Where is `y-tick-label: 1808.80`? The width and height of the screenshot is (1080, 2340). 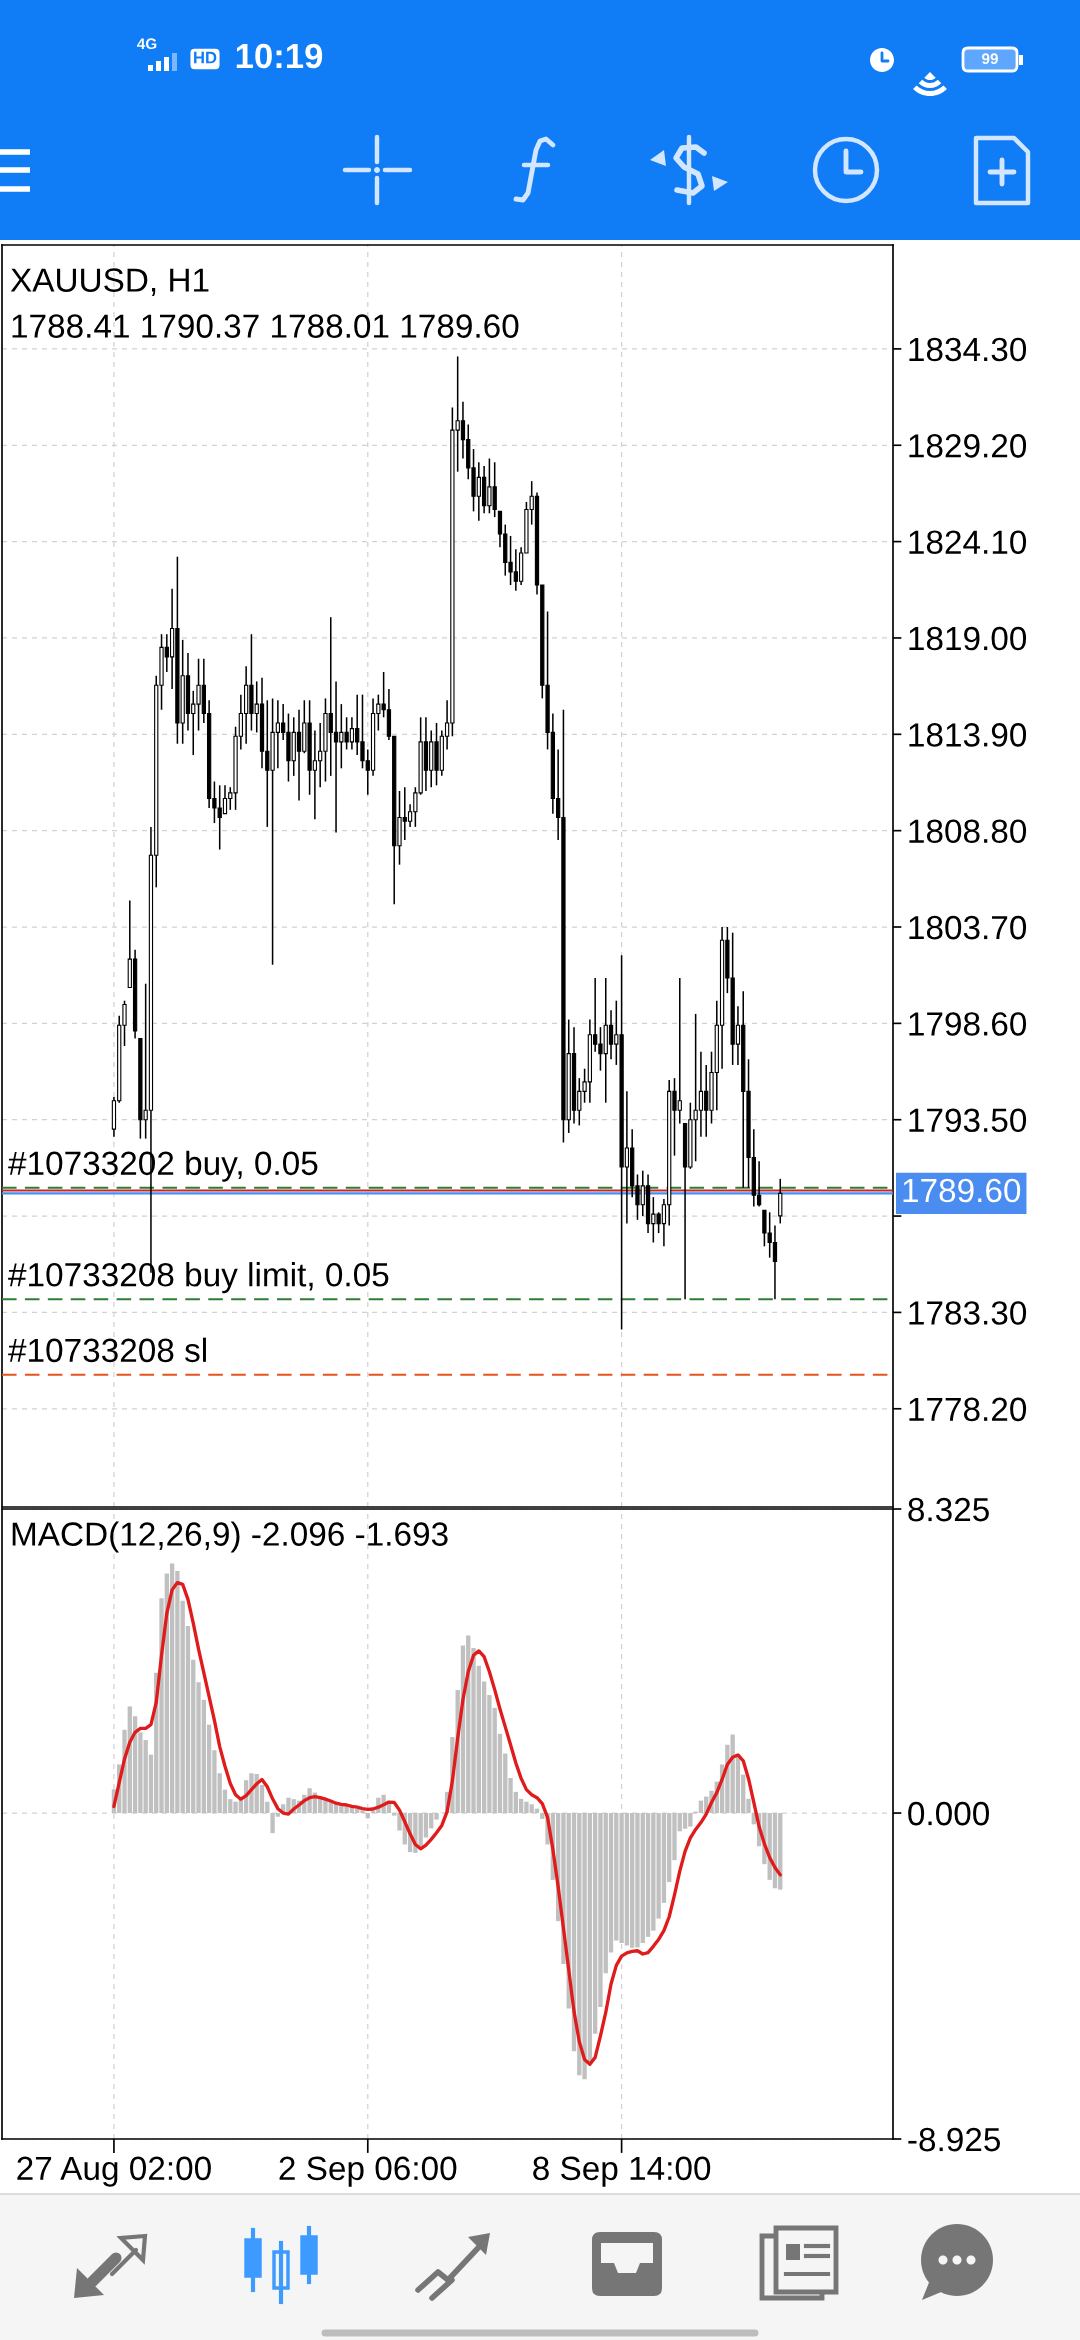 y-tick-label: 1808.80 is located at coordinates (968, 831).